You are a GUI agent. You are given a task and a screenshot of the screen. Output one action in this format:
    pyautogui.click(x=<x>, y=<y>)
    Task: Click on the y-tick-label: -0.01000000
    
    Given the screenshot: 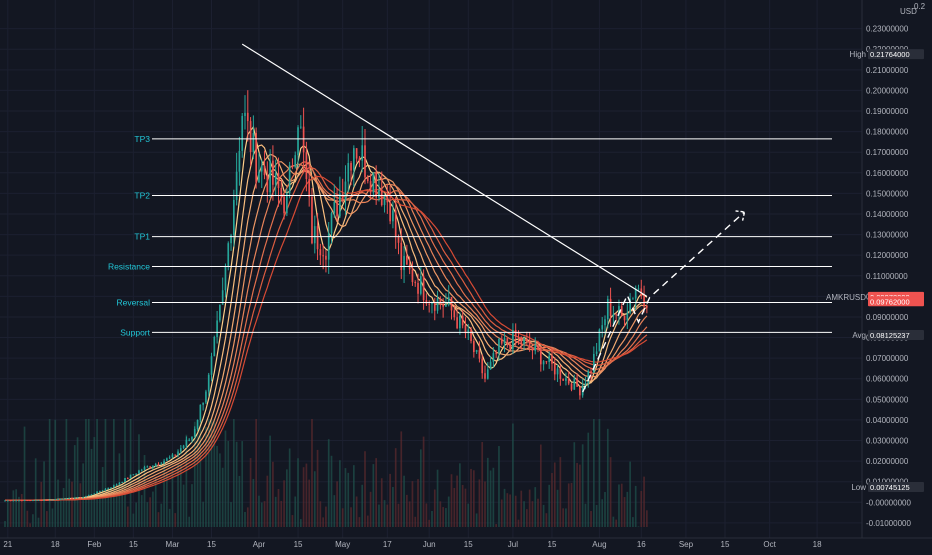 What is the action you would take?
    pyautogui.click(x=888, y=523)
    